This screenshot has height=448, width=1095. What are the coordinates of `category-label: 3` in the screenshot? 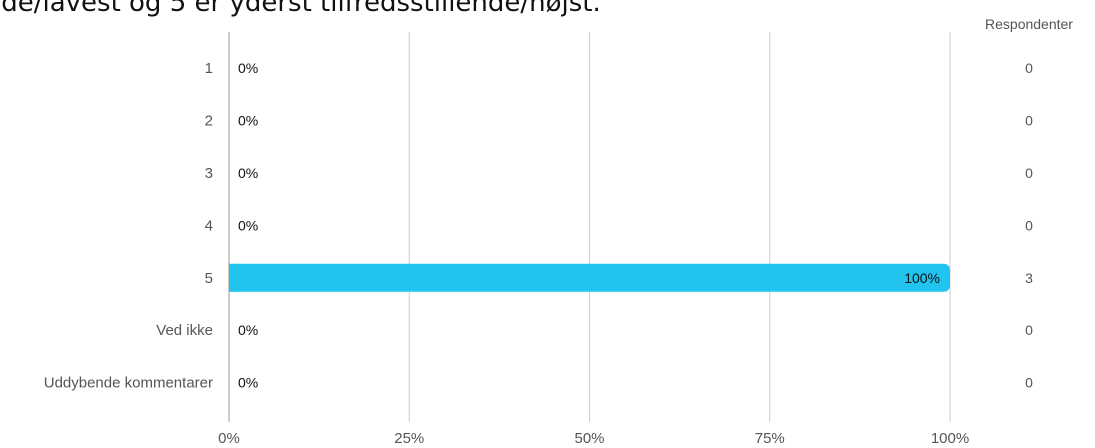 It's located at (209, 173).